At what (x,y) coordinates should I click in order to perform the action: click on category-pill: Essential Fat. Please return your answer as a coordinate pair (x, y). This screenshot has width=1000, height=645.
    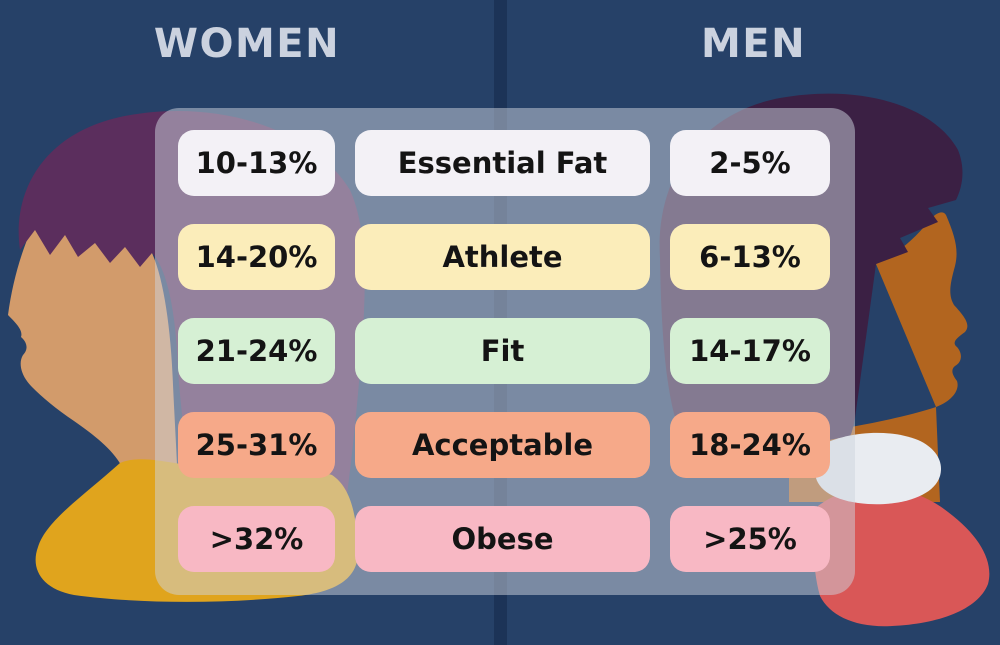
    Looking at the image, I should click on (502, 163).